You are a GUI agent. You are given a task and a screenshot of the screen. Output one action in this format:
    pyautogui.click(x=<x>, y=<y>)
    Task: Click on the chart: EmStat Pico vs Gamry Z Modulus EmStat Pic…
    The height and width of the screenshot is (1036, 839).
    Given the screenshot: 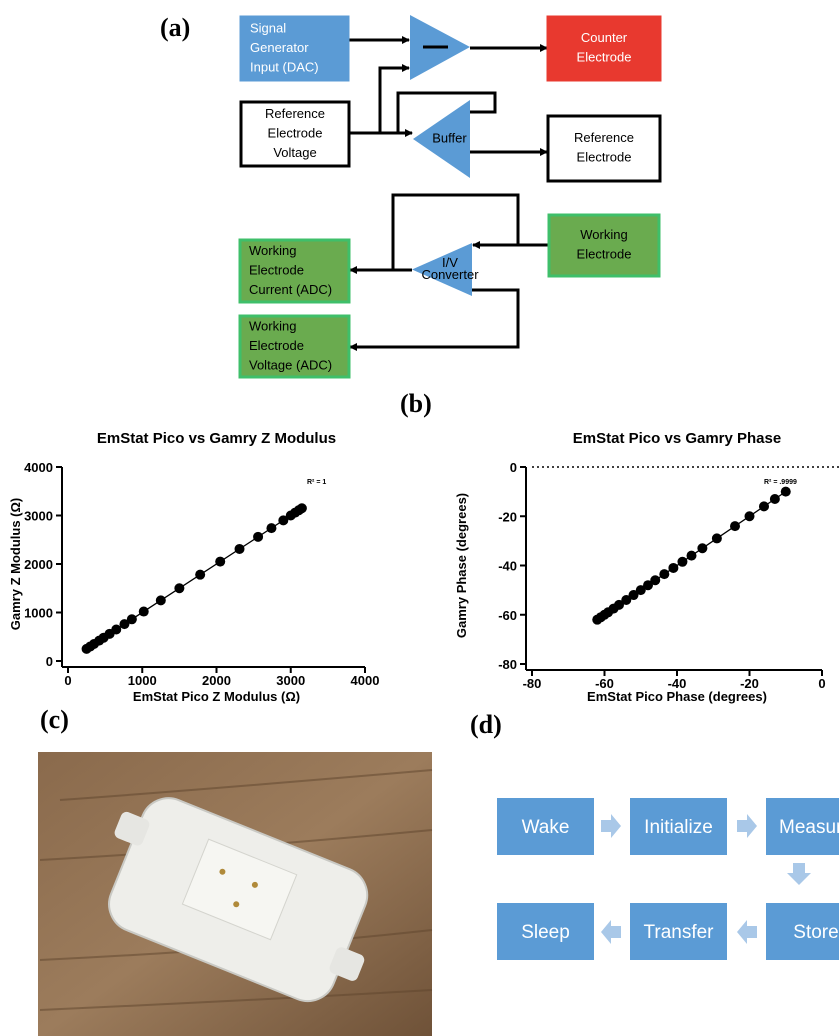 What is the action you would take?
    pyautogui.click(x=193, y=567)
    